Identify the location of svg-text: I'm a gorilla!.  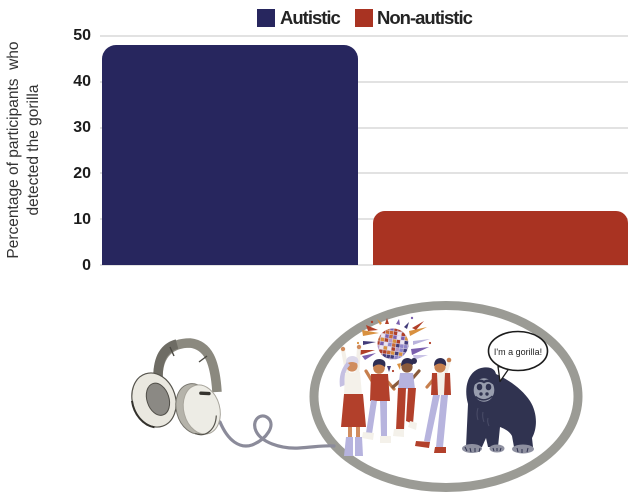
(518, 352).